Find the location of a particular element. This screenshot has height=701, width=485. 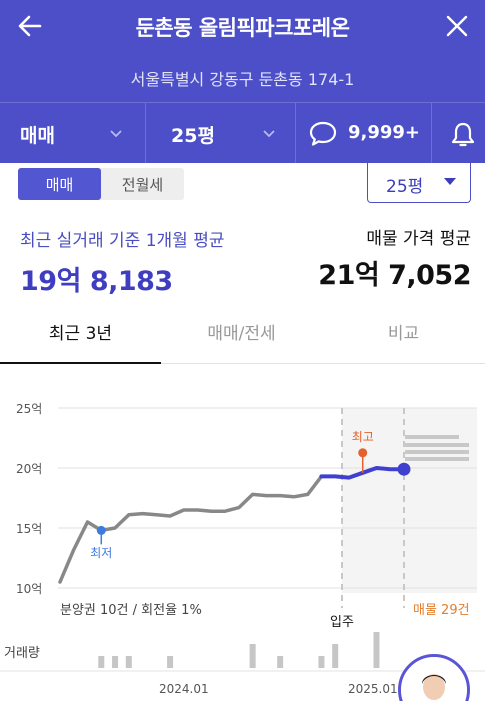

notification-button is located at coordinates (458, 133).